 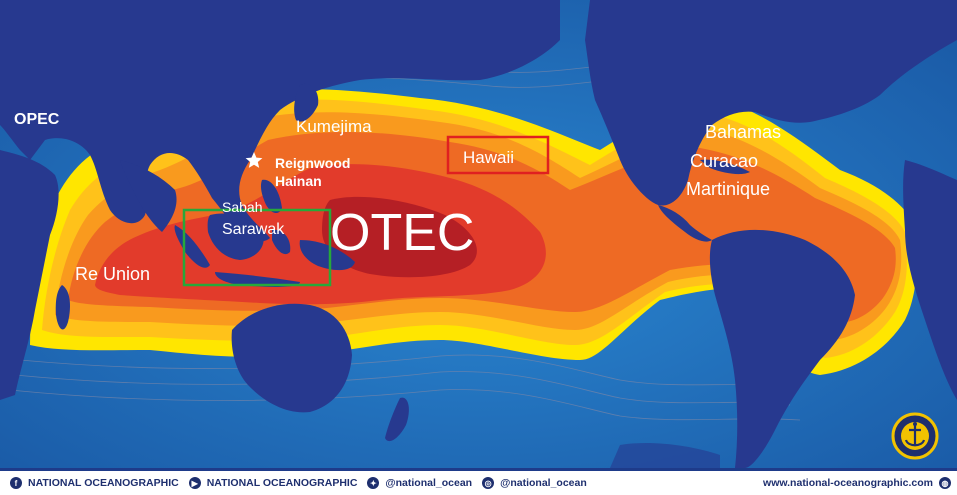 I want to click on instagram-link: ◎ @national_ocean, so click(x=534, y=483).